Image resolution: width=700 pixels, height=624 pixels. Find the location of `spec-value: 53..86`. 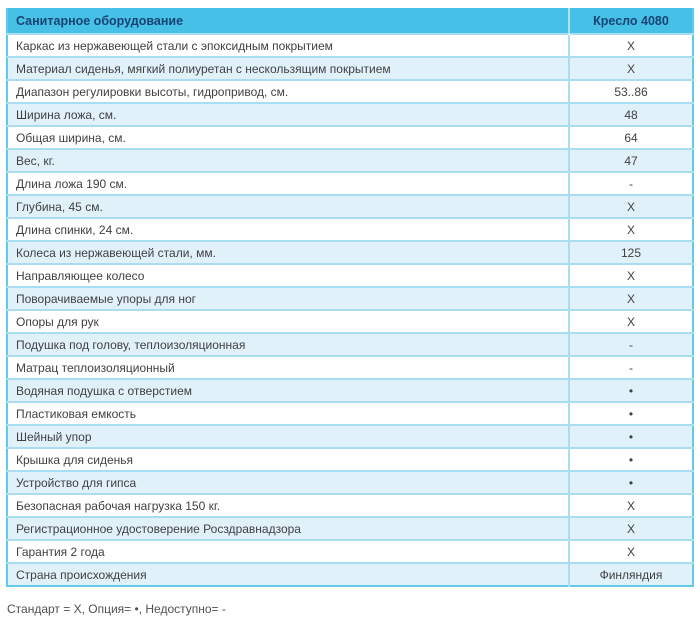

spec-value: 53..86 is located at coordinates (630, 91).